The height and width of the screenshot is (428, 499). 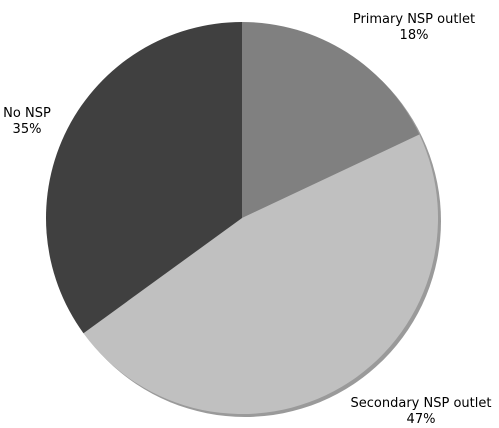 What do you see at coordinates (27, 129) in the screenshot?
I see `slice-value-text: 35%` at bounding box center [27, 129].